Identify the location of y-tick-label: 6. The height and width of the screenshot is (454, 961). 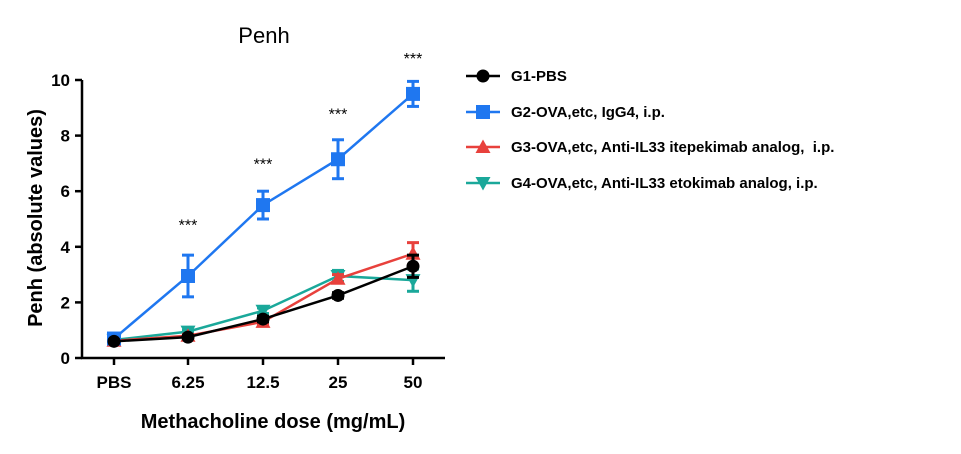
(65, 191).